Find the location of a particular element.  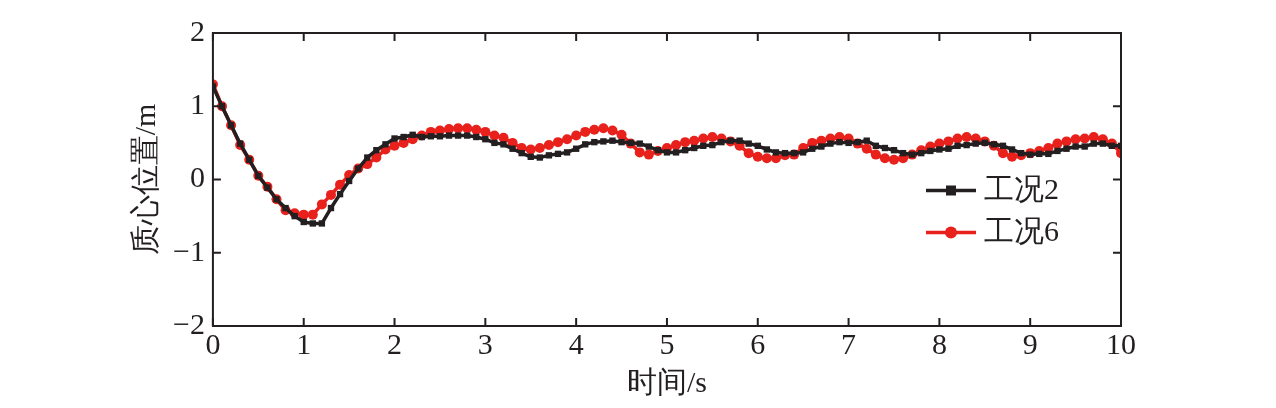

x-tick-label: 4 is located at coordinates (576, 343).